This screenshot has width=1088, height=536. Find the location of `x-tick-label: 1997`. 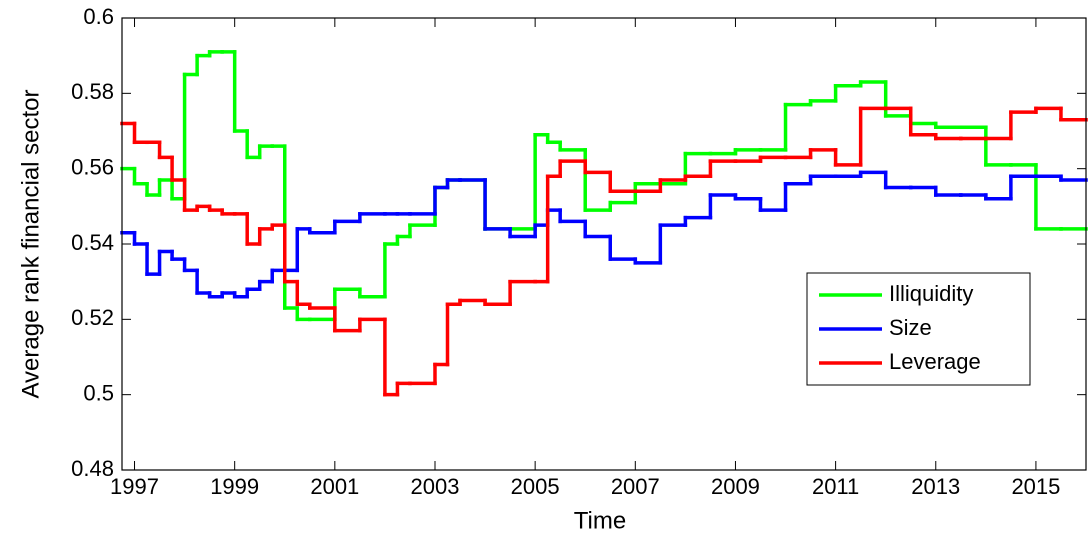

x-tick-label: 1997 is located at coordinates (134, 486).